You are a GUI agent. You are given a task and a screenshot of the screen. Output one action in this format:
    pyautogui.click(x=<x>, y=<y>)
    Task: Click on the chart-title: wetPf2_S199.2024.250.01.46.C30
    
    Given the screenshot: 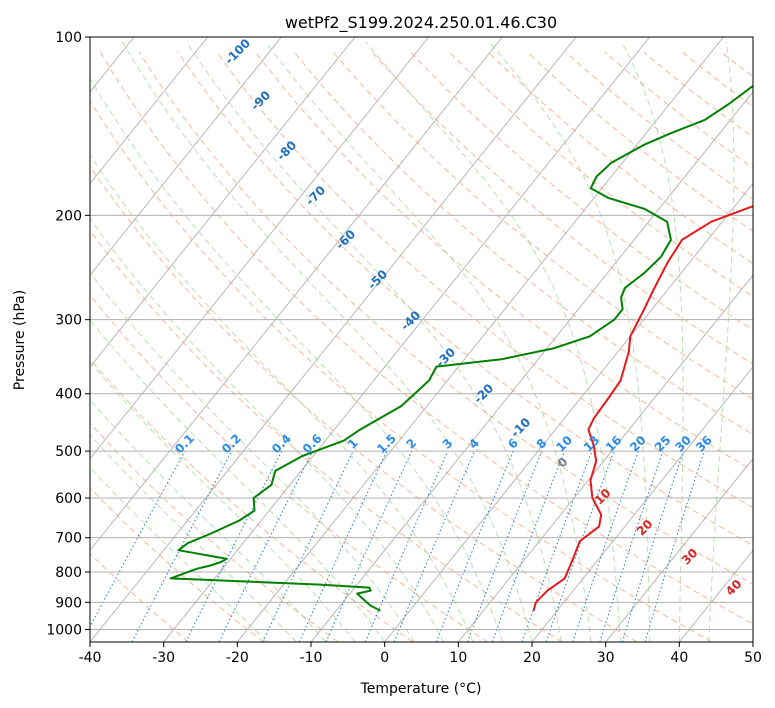 What is the action you would take?
    pyautogui.click(x=421, y=23)
    